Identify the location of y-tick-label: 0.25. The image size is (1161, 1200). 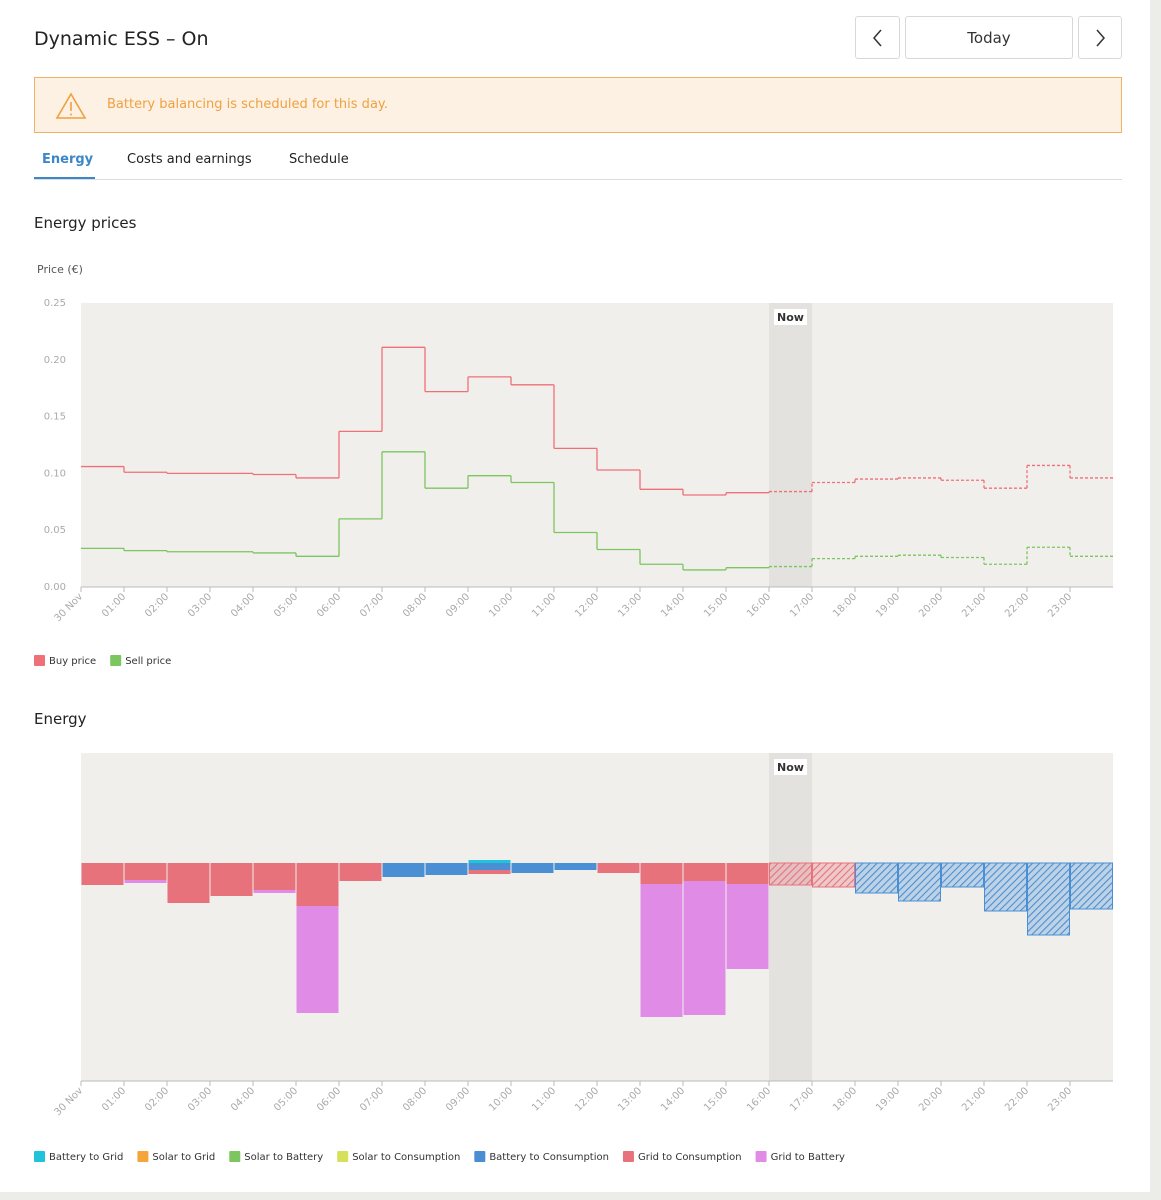
(55, 303).